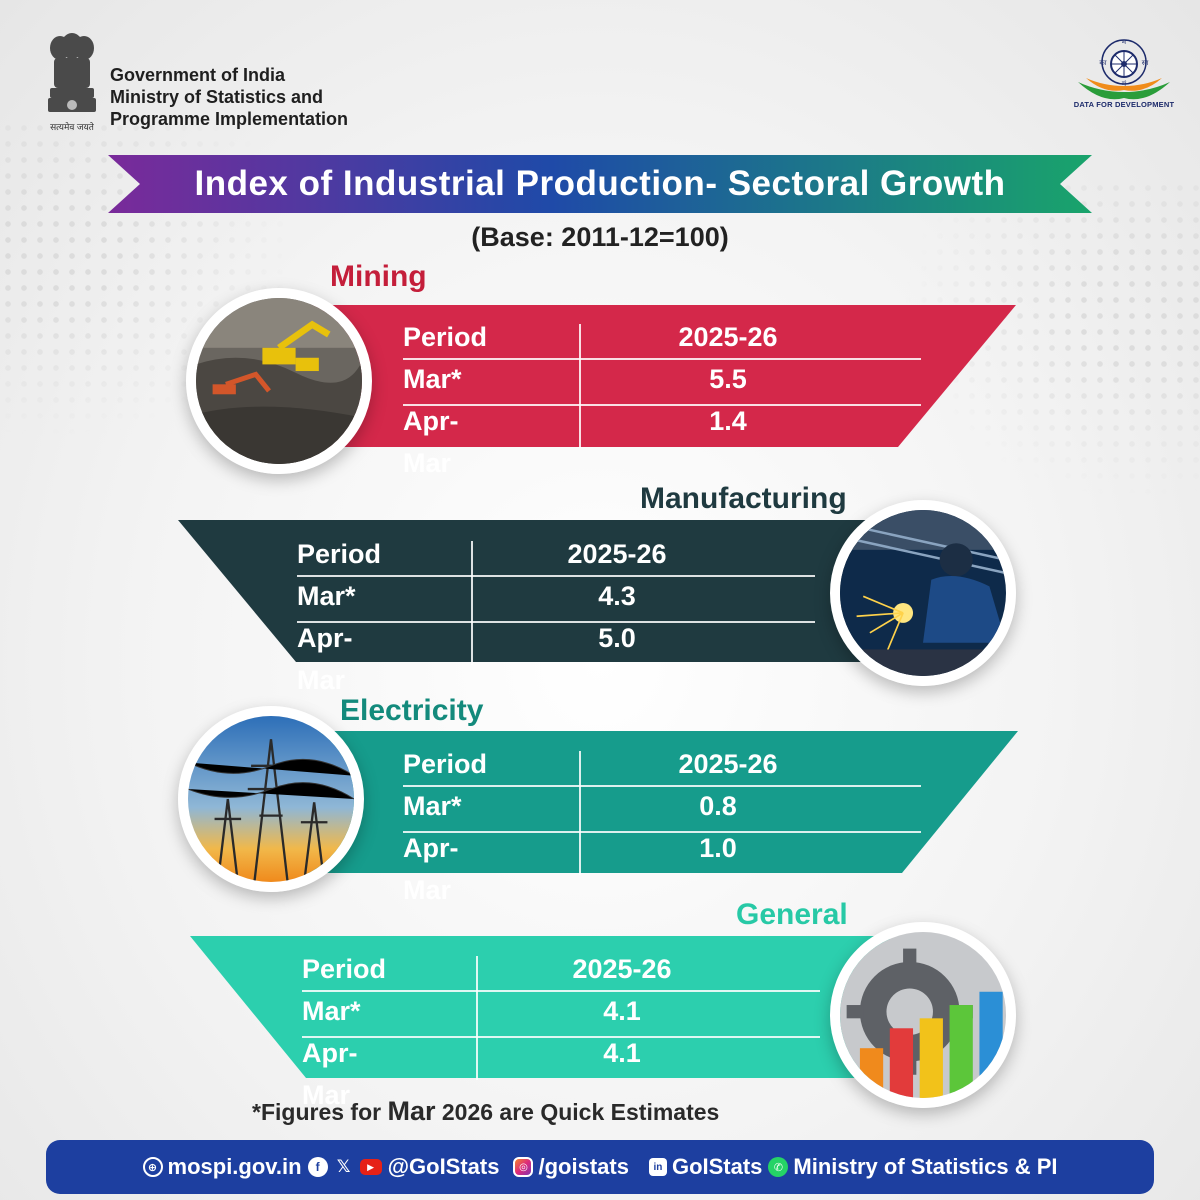 The height and width of the screenshot is (1200, 1200). Describe the element at coordinates (923, 593) in the screenshot. I see `welding-worker-image` at that location.